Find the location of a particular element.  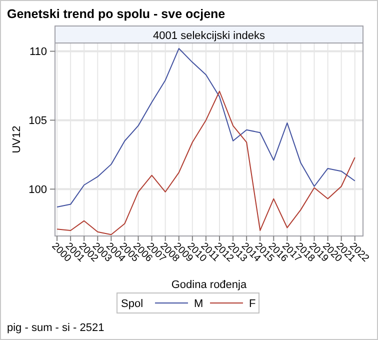

legend-label: F is located at coordinates (252, 304).